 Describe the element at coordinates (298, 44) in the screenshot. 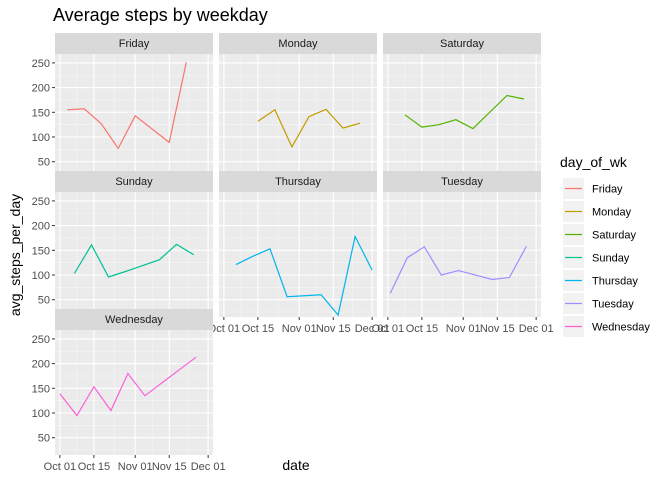

I see `facet-strip-label: Monday` at that location.